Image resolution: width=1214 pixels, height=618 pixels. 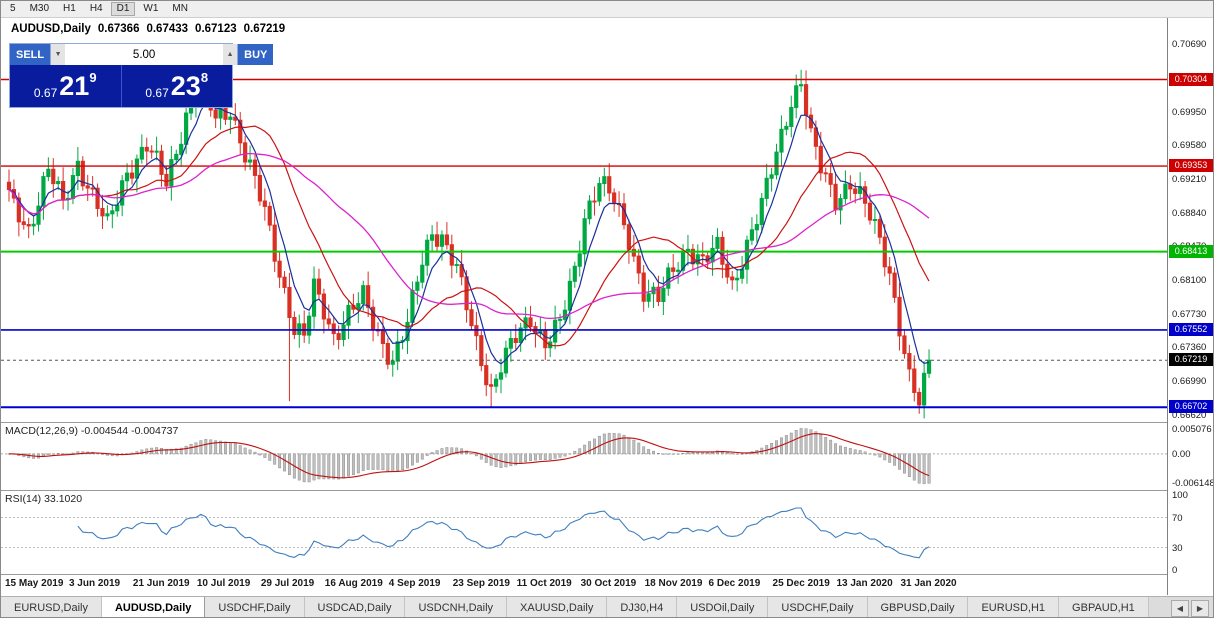 I want to click on volume-increase-button: ▲, so click(x=230, y=54).